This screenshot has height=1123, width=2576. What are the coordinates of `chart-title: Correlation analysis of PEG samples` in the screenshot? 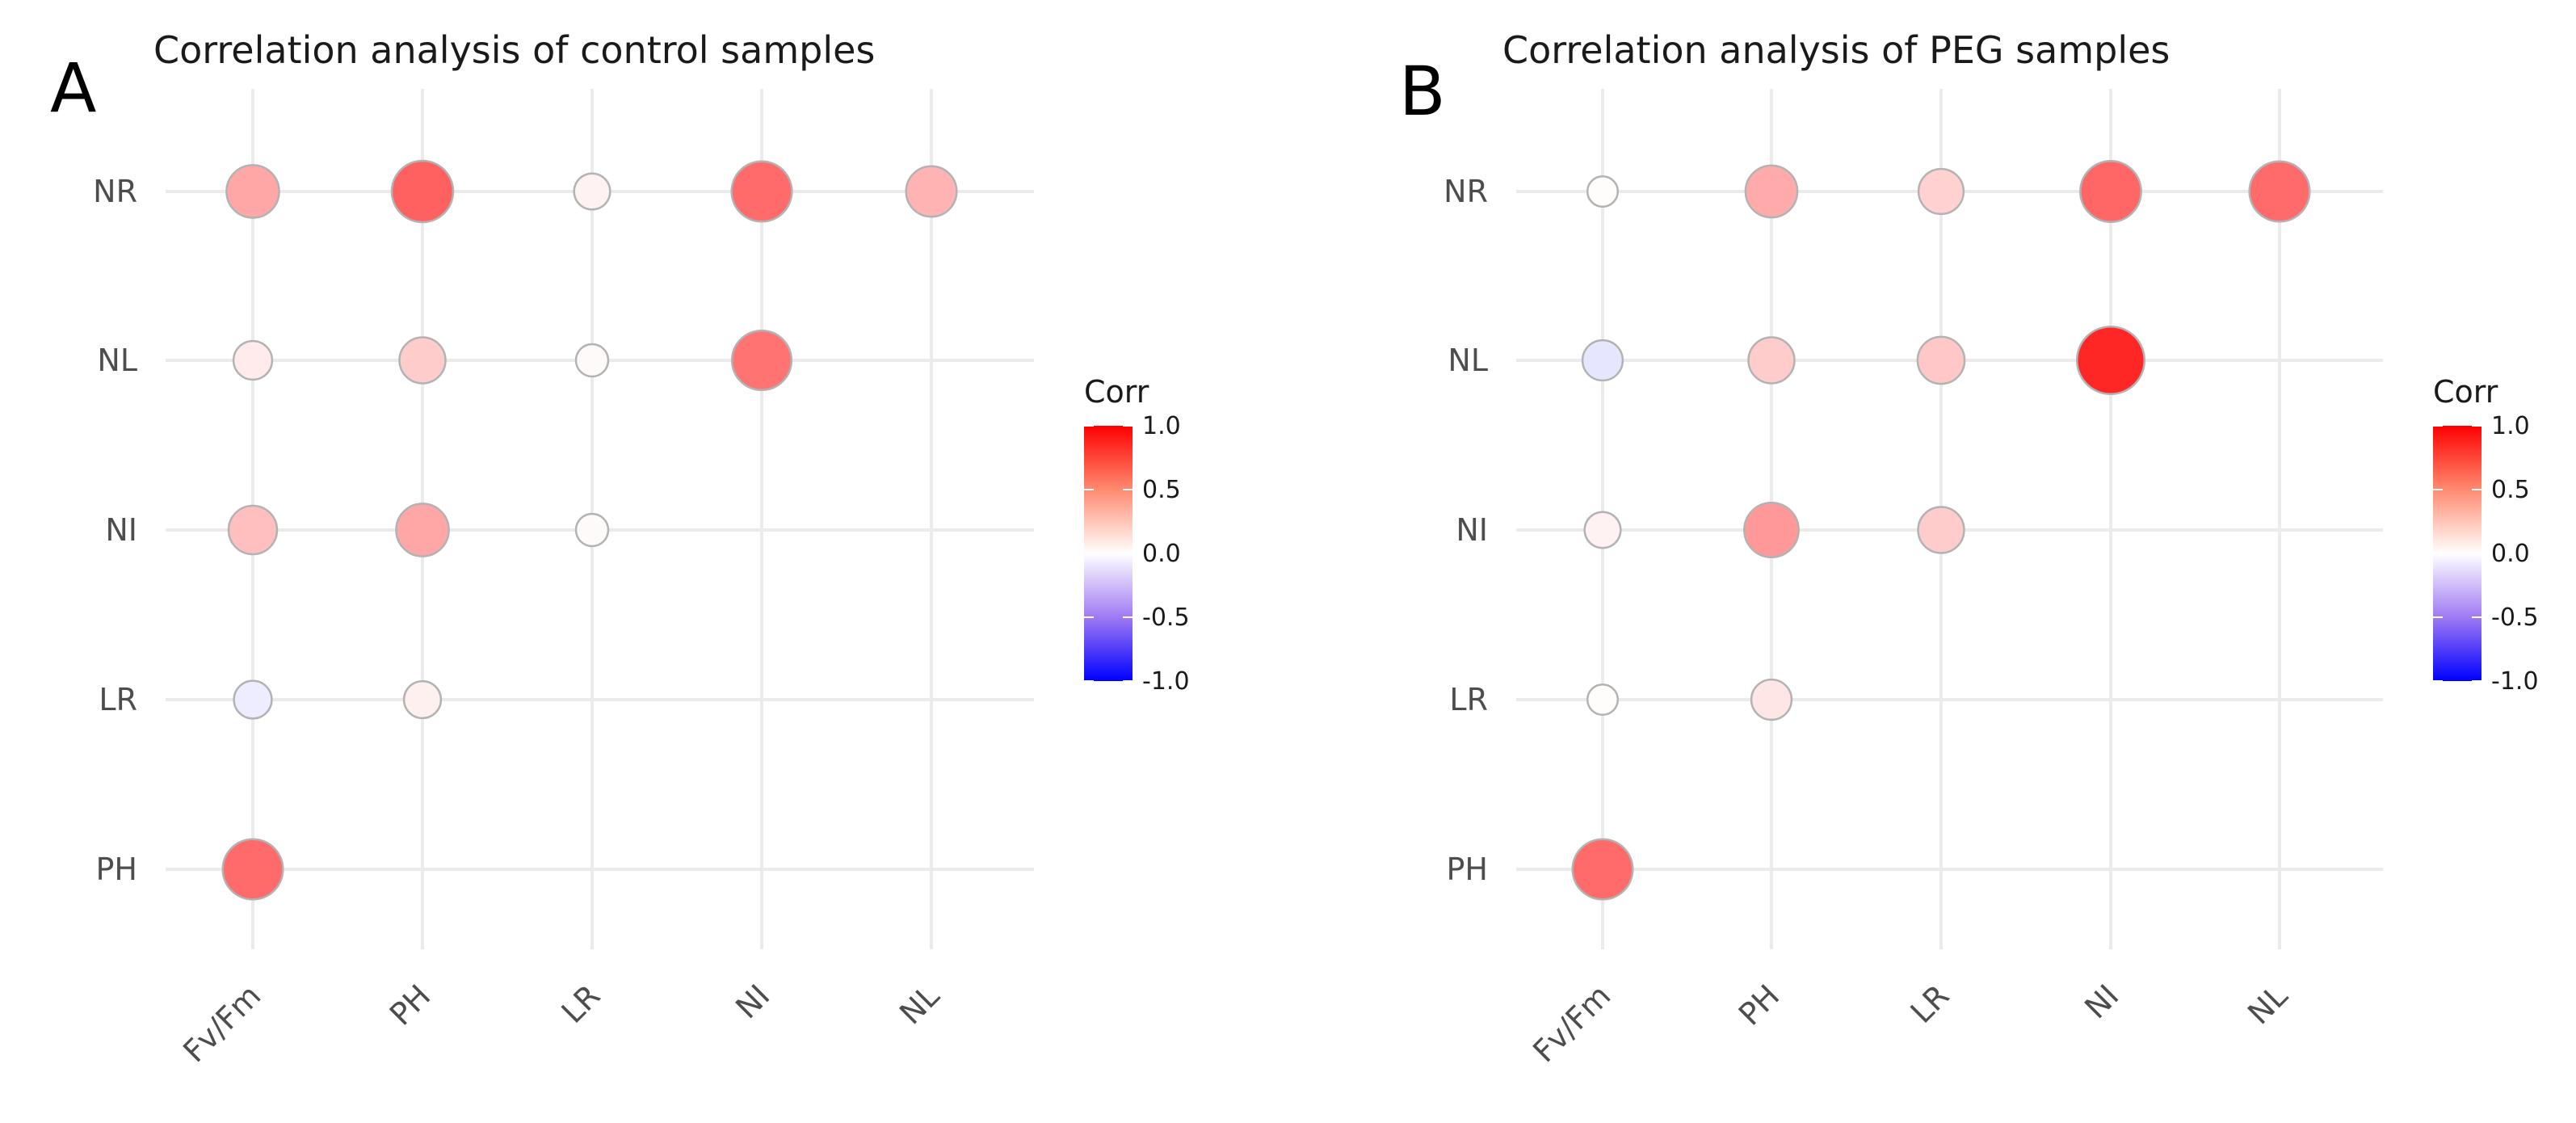 It's located at (1836, 50).